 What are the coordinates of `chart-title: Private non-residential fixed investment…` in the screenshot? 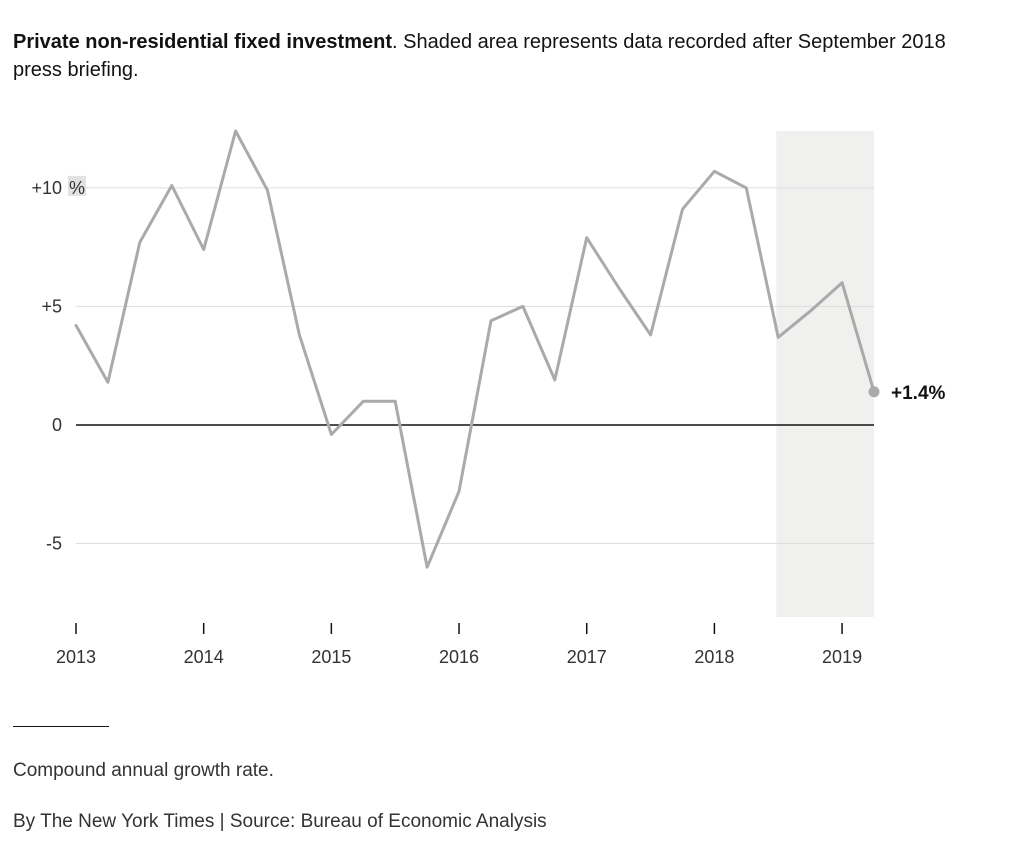 It's located at (503, 56).